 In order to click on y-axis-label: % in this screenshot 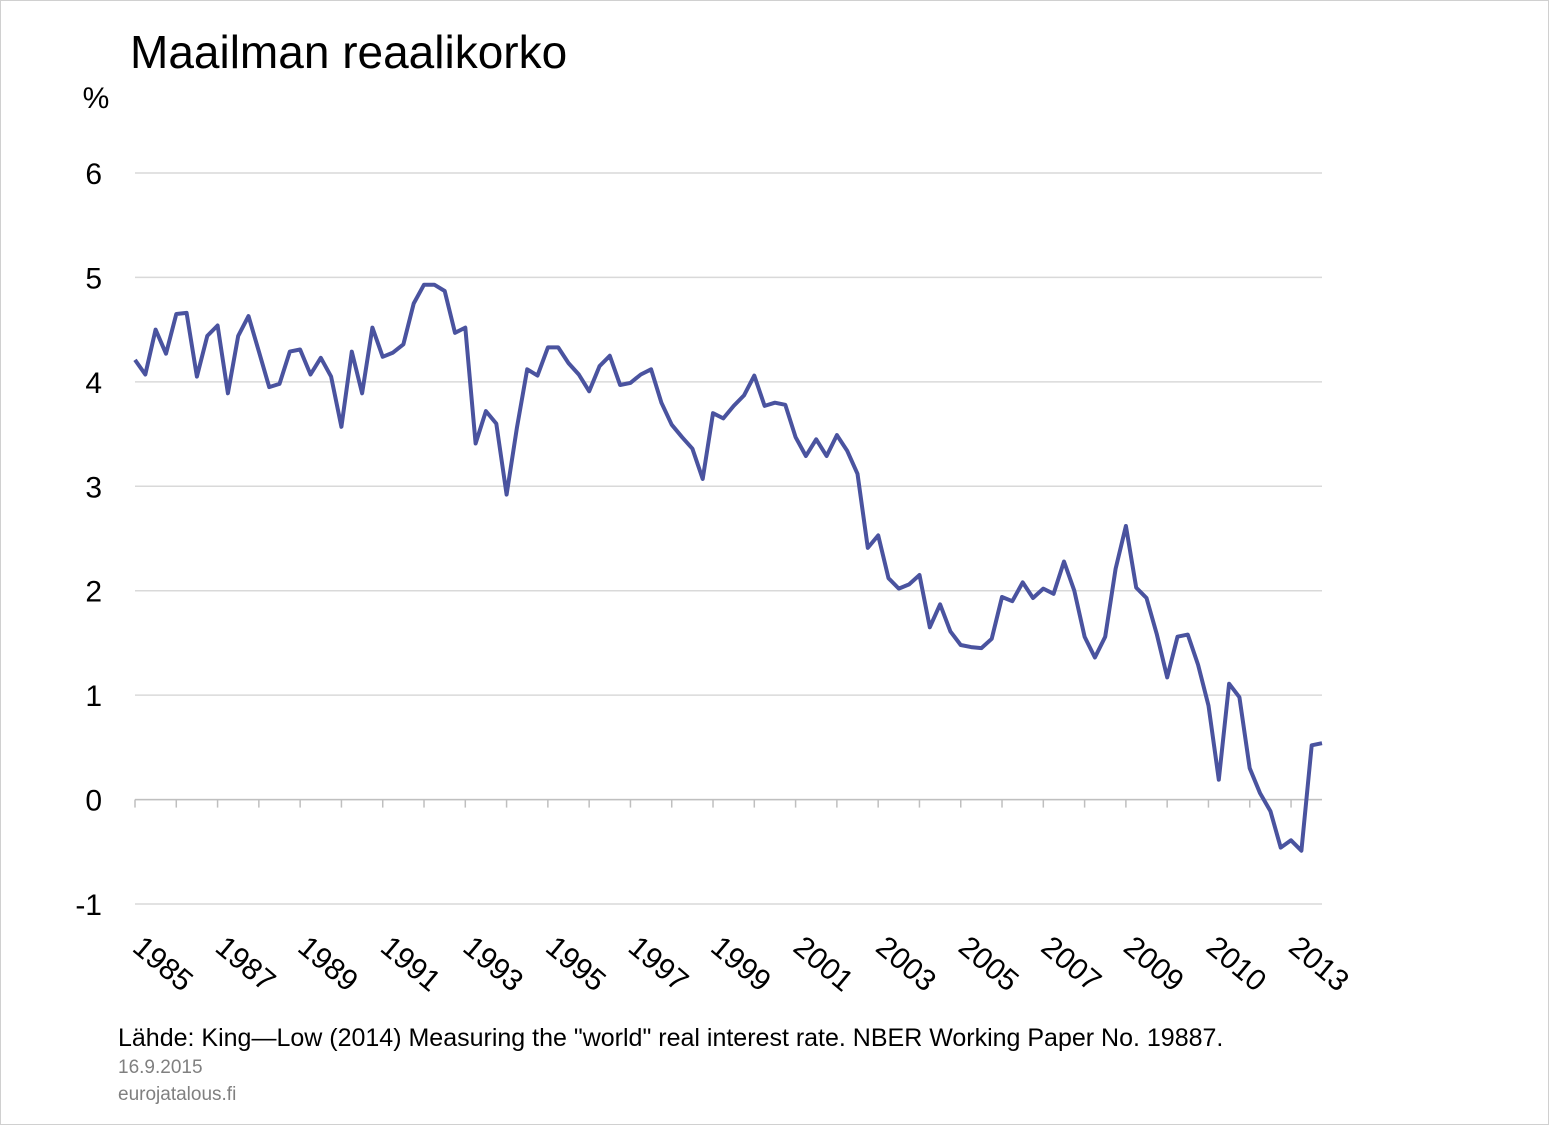, I will do `click(96, 98)`.